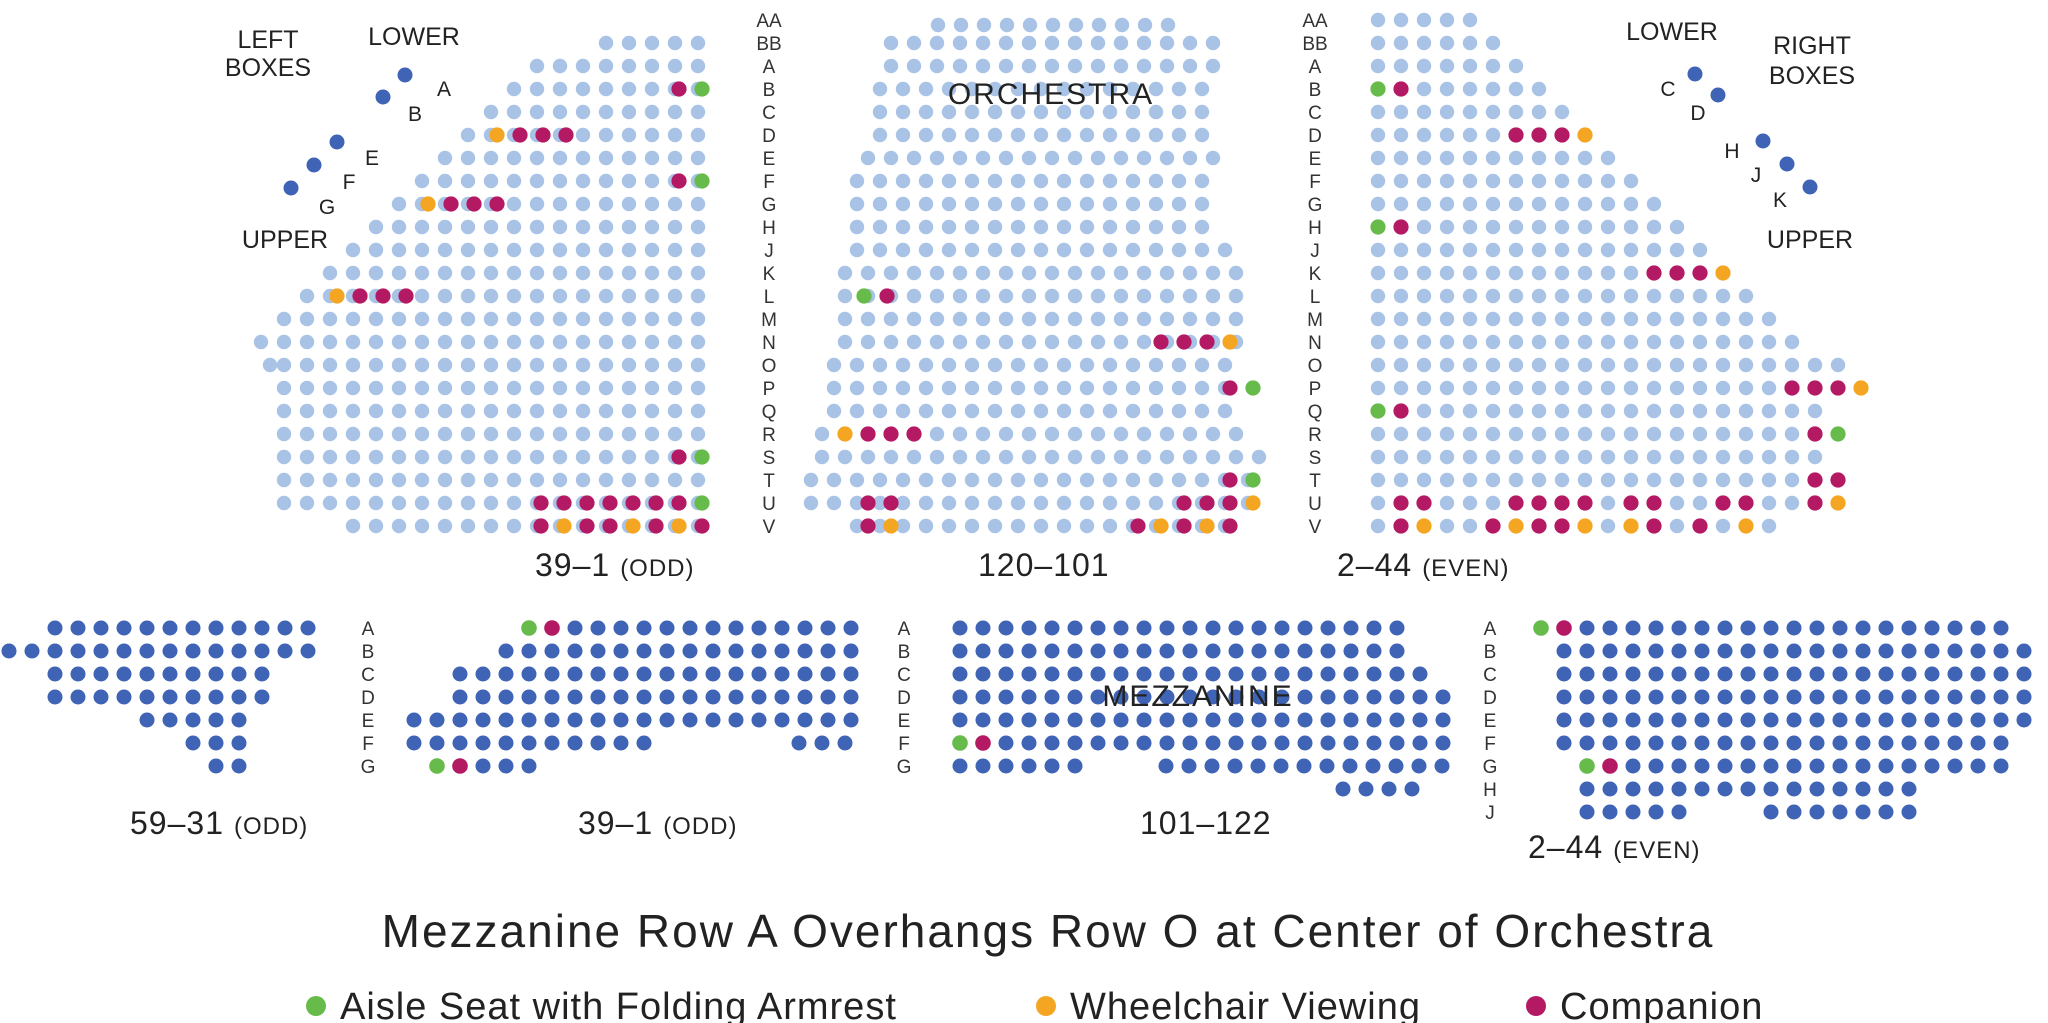 Image resolution: width=2048 pixels, height=1023 pixels. I want to click on row-label: BB, so click(768, 44).